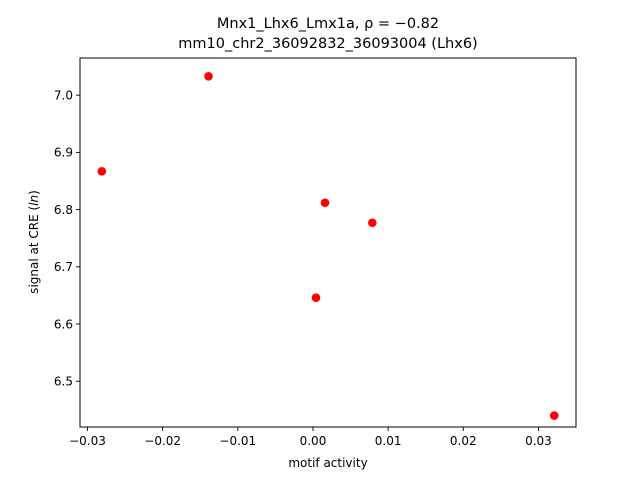 This screenshot has width=640, height=480. What do you see at coordinates (313, 441) in the screenshot?
I see `x-tick-label: 0.00` at bounding box center [313, 441].